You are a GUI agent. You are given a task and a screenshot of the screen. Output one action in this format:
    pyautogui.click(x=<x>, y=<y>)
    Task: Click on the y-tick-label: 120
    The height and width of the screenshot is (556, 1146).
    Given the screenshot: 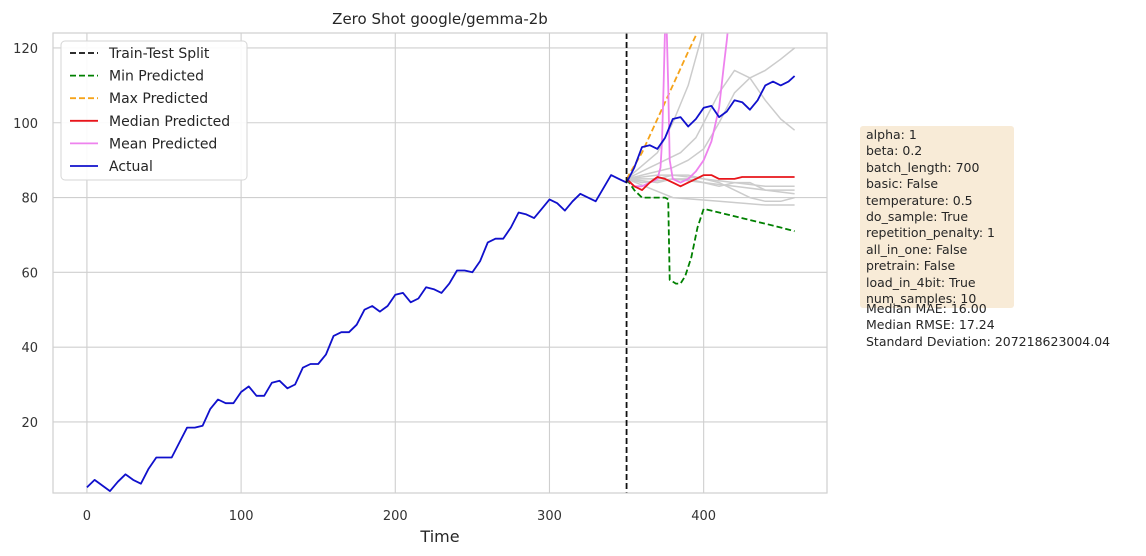 What is the action you would take?
    pyautogui.click(x=25, y=49)
    